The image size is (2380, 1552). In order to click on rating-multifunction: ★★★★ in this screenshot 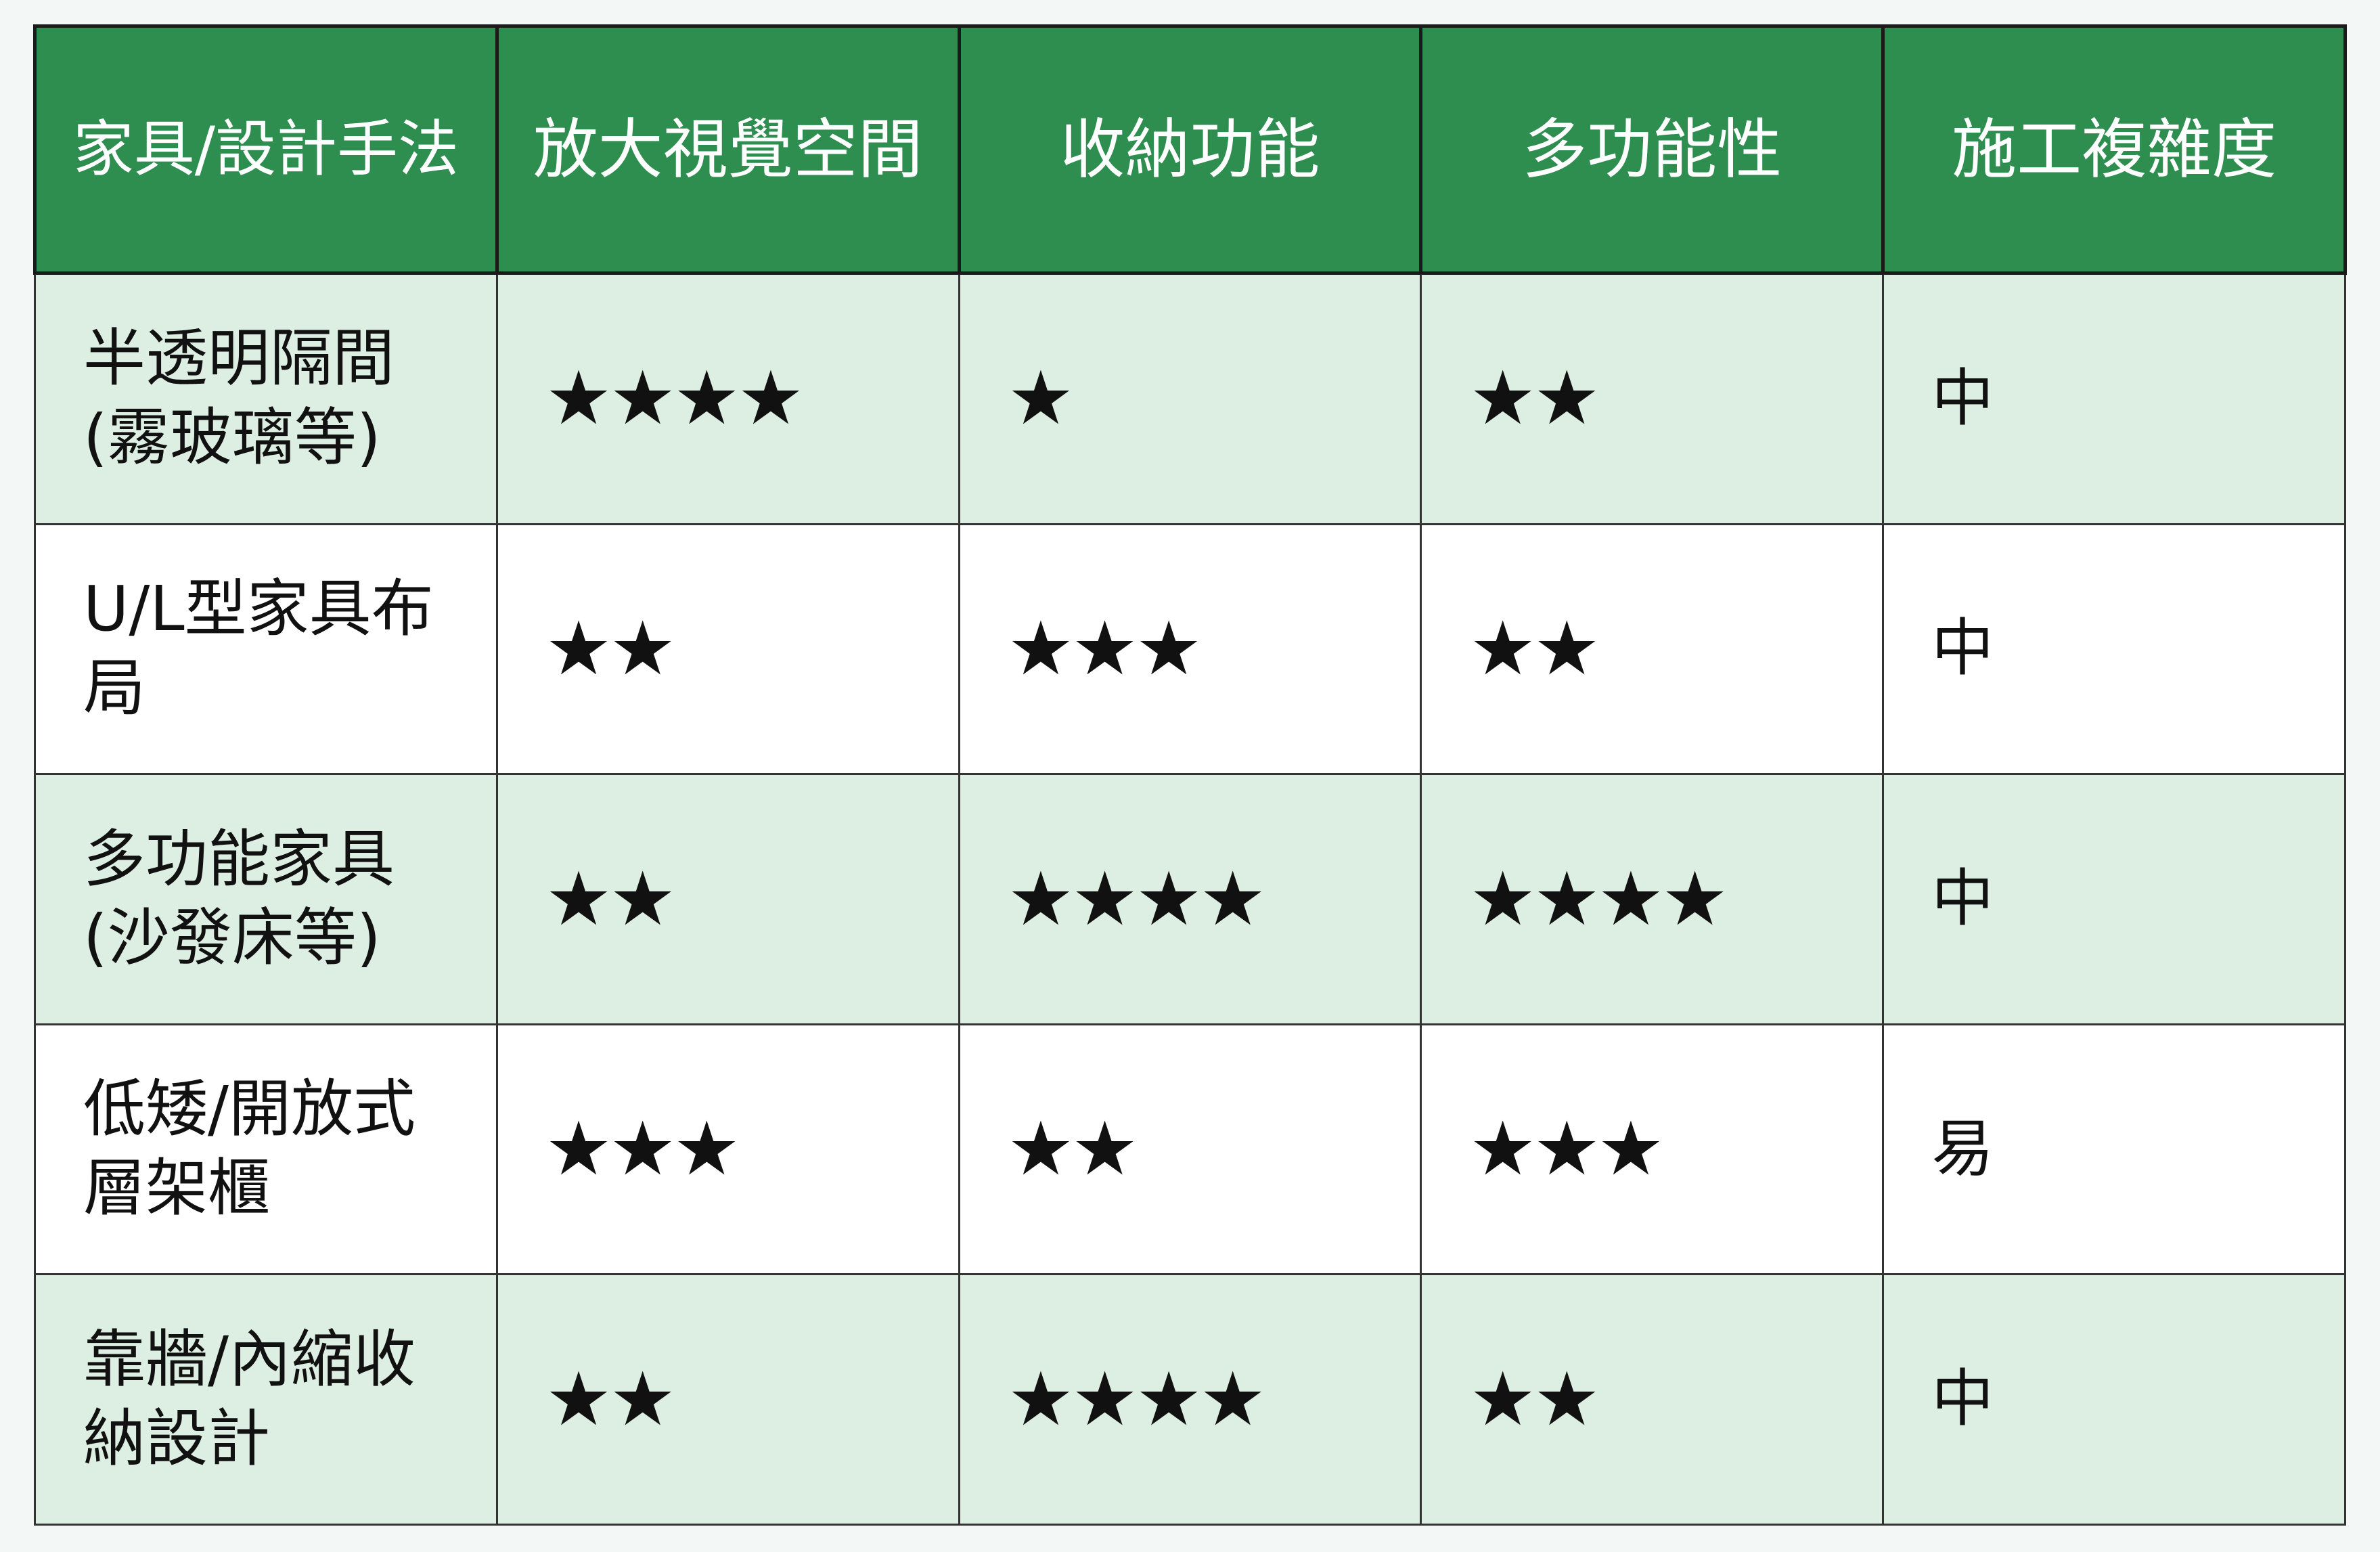, I will do `click(1652, 899)`.